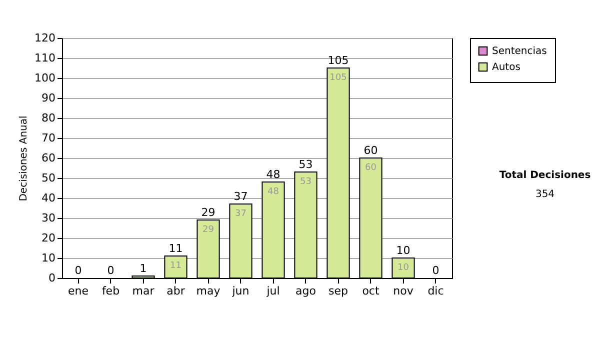 Image resolution: width=600 pixels, height=340 pixels. Describe the element at coordinates (52, 278) in the screenshot. I see `y-tick-label: 0` at that location.